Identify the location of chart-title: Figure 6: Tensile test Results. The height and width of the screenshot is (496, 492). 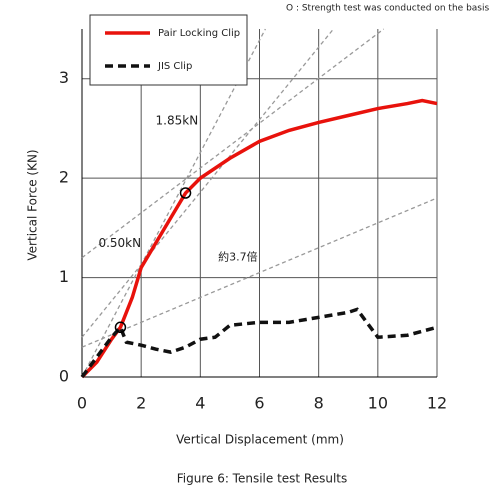
(262, 479).